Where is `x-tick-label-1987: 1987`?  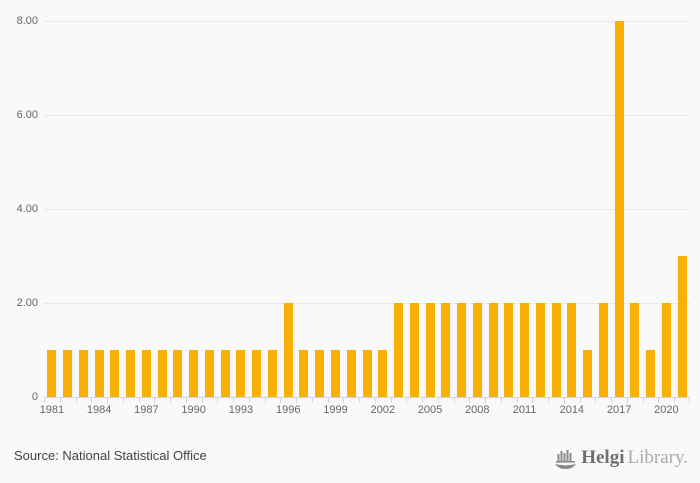
x-tick-label-1987: 1987 is located at coordinates (146, 410).